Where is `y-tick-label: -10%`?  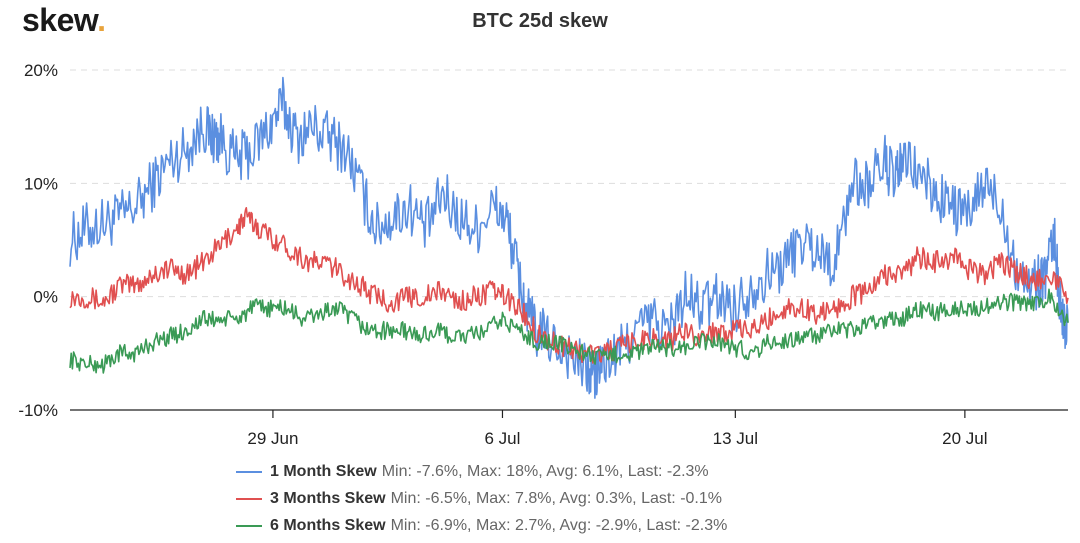 y-tick-label: -10% is located at coordinates (38, 410).